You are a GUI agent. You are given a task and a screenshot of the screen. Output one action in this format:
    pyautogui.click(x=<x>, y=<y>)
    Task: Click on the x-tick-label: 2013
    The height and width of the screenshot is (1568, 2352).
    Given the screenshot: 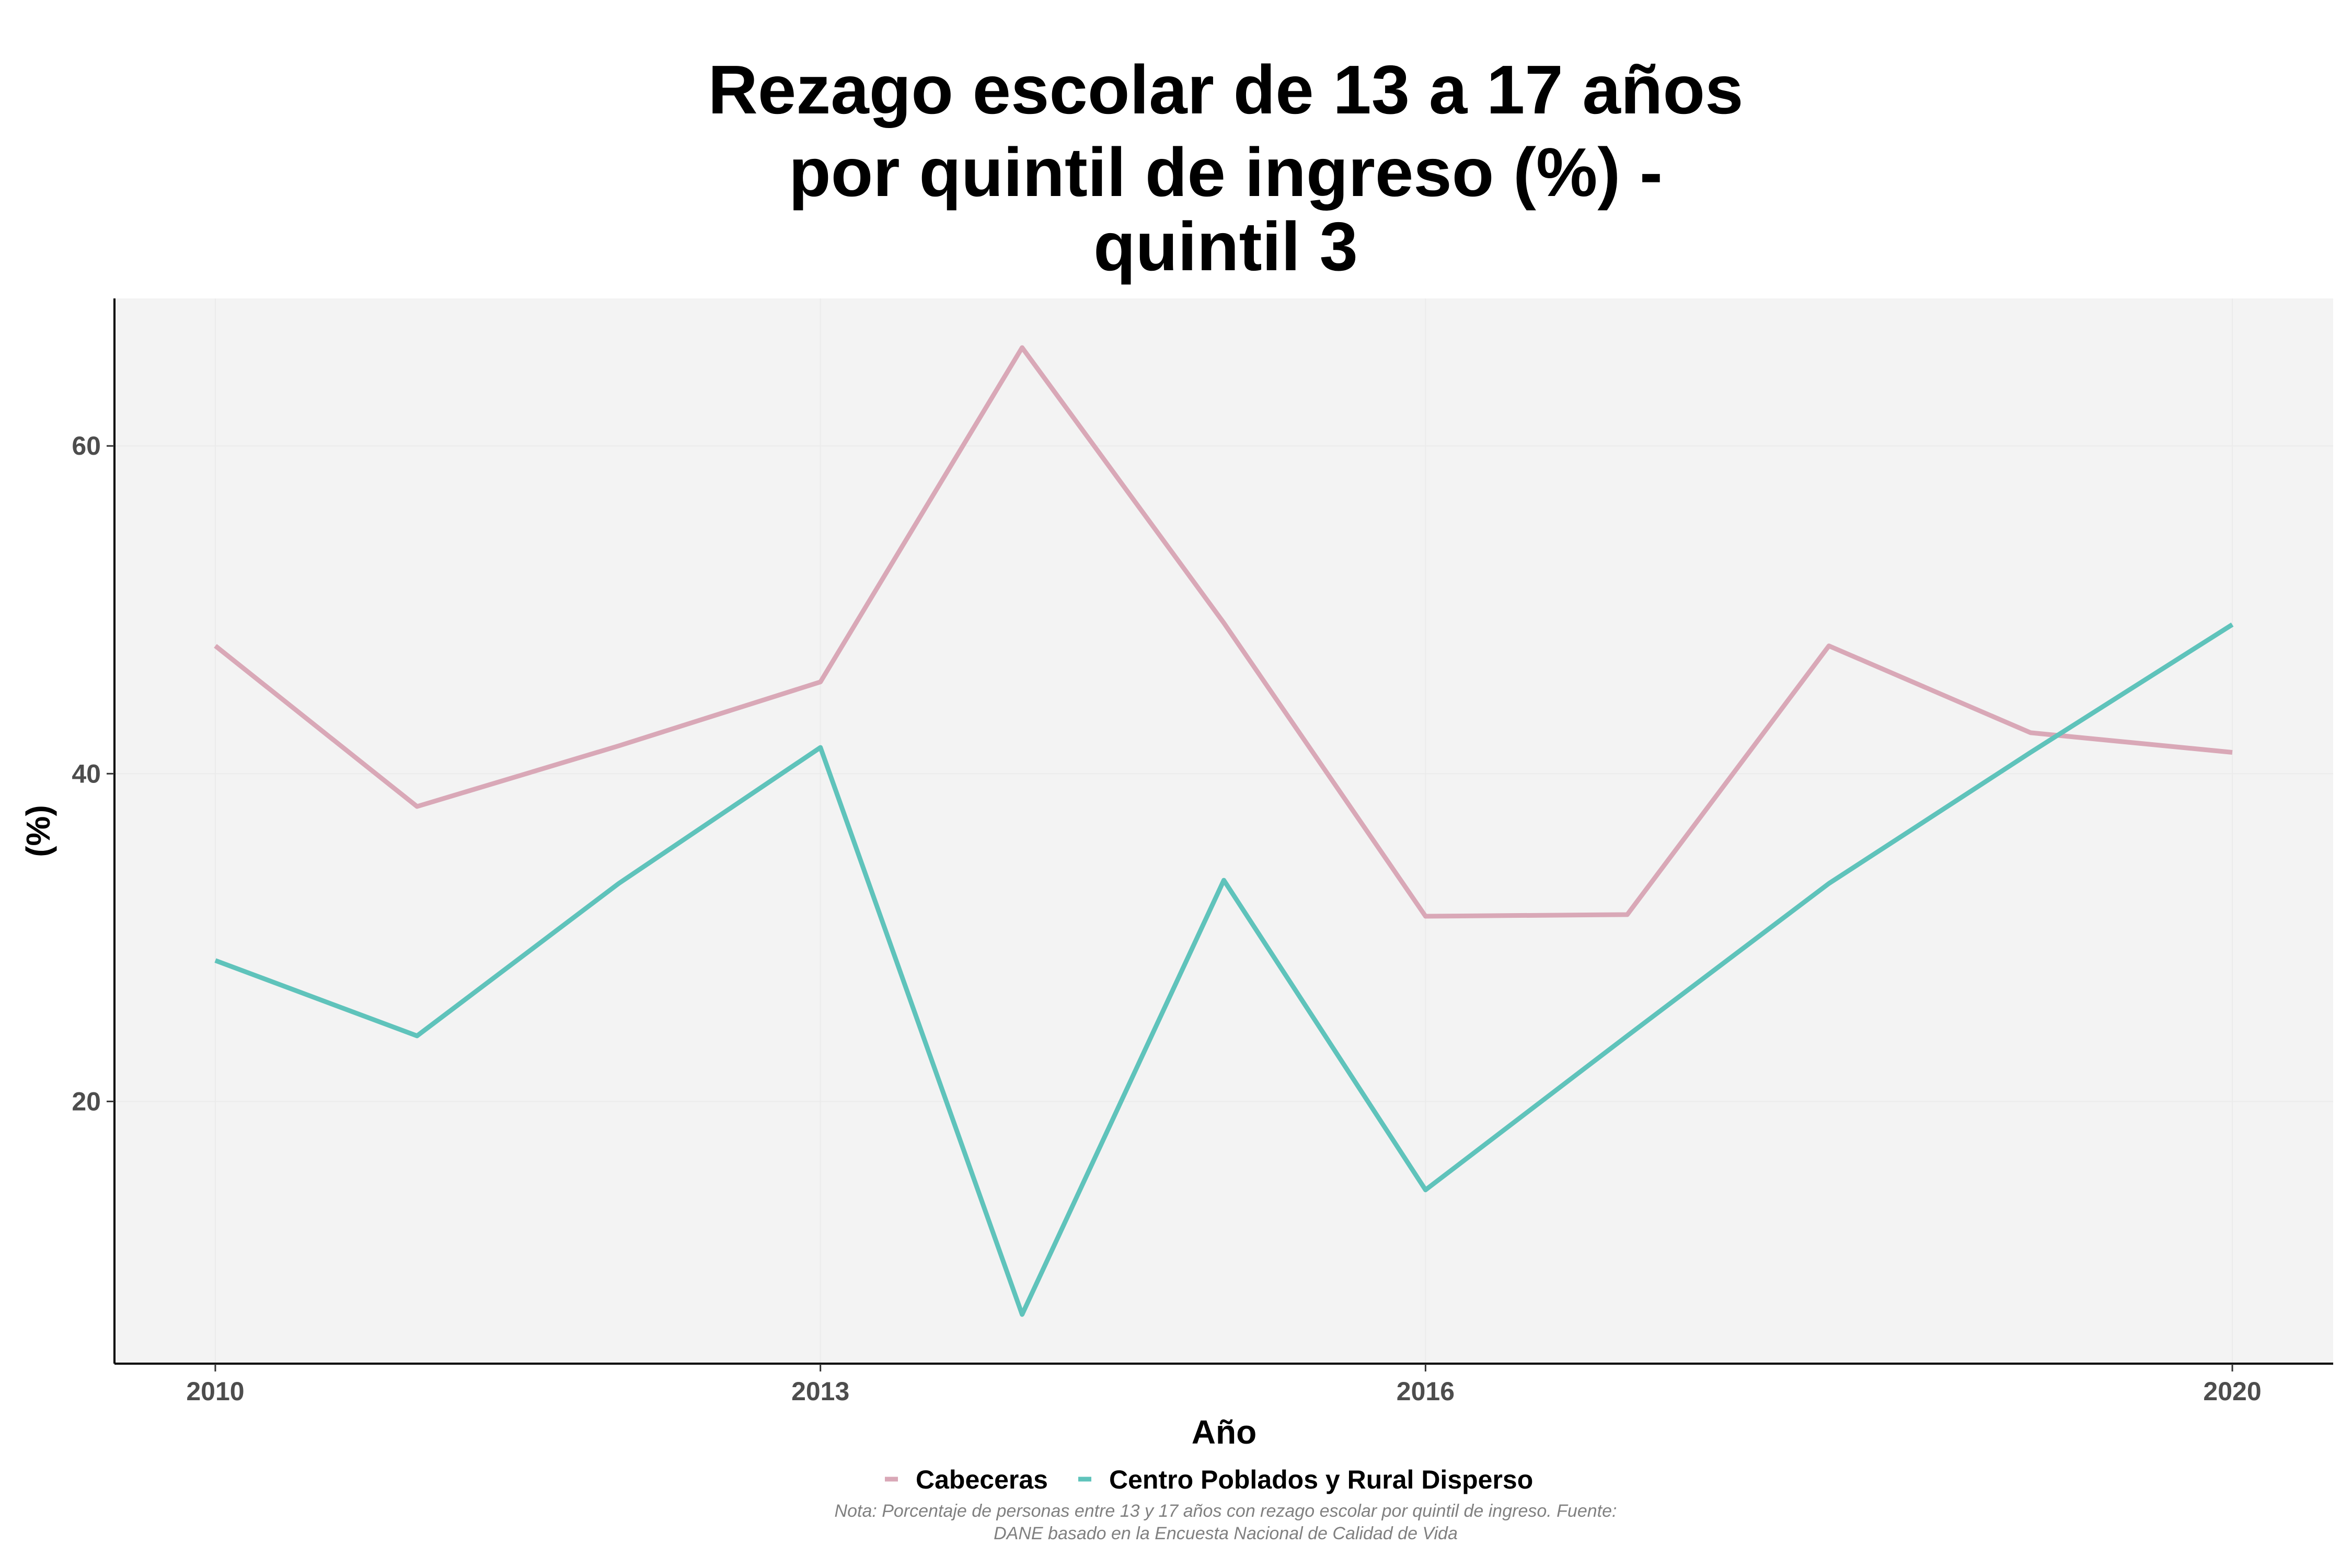 What is the action you would take?
    pyautogui.click(x=820, y=1391)
    